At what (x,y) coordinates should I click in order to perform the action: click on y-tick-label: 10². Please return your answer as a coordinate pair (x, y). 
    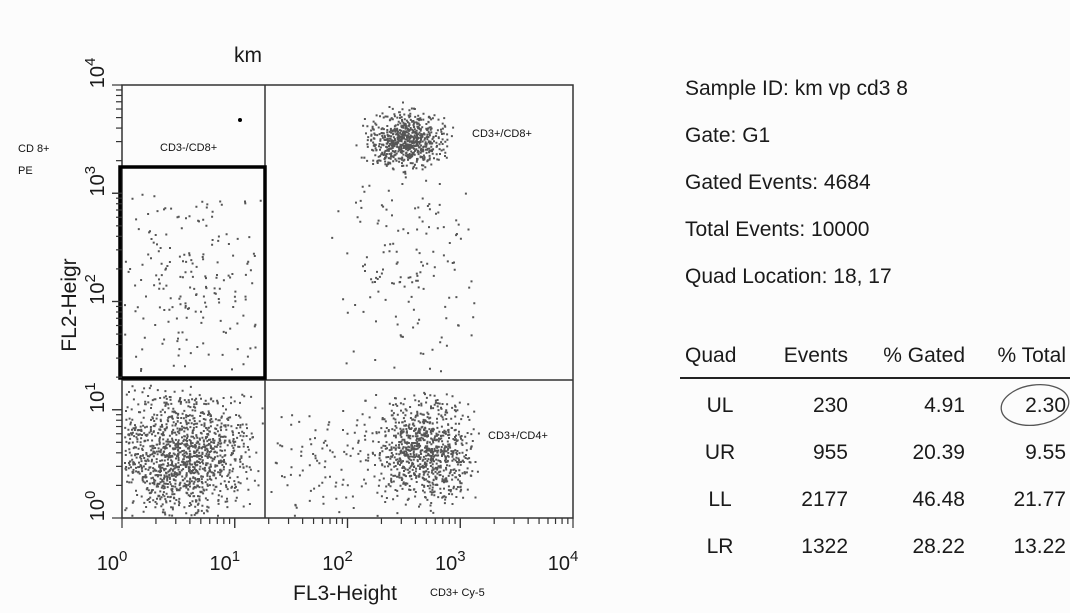
    Looking at the image, I should click on (95, 289).